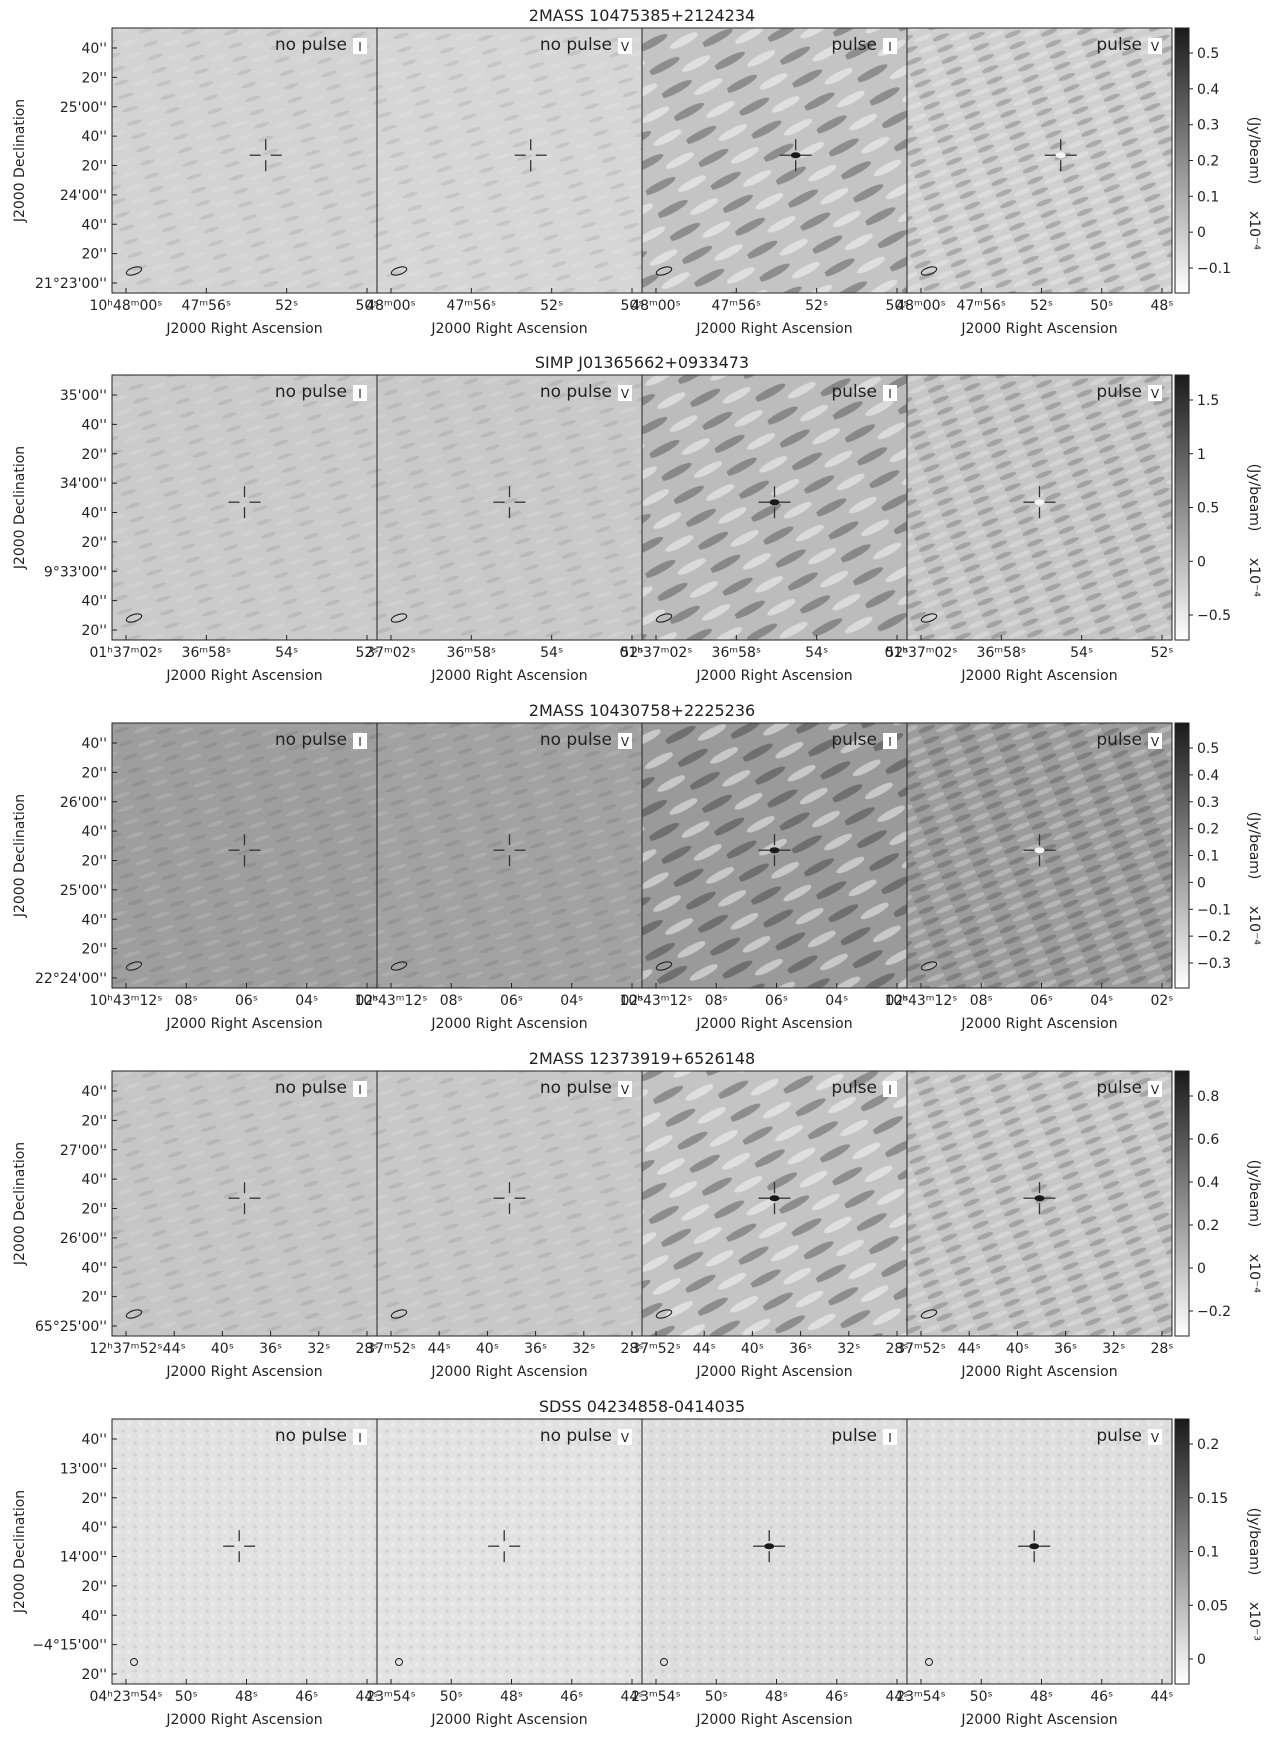 This screenshot has width=1265, height=1745. I want to click on row-title: 2MASS 10430758+2225236, so click(642, 710).